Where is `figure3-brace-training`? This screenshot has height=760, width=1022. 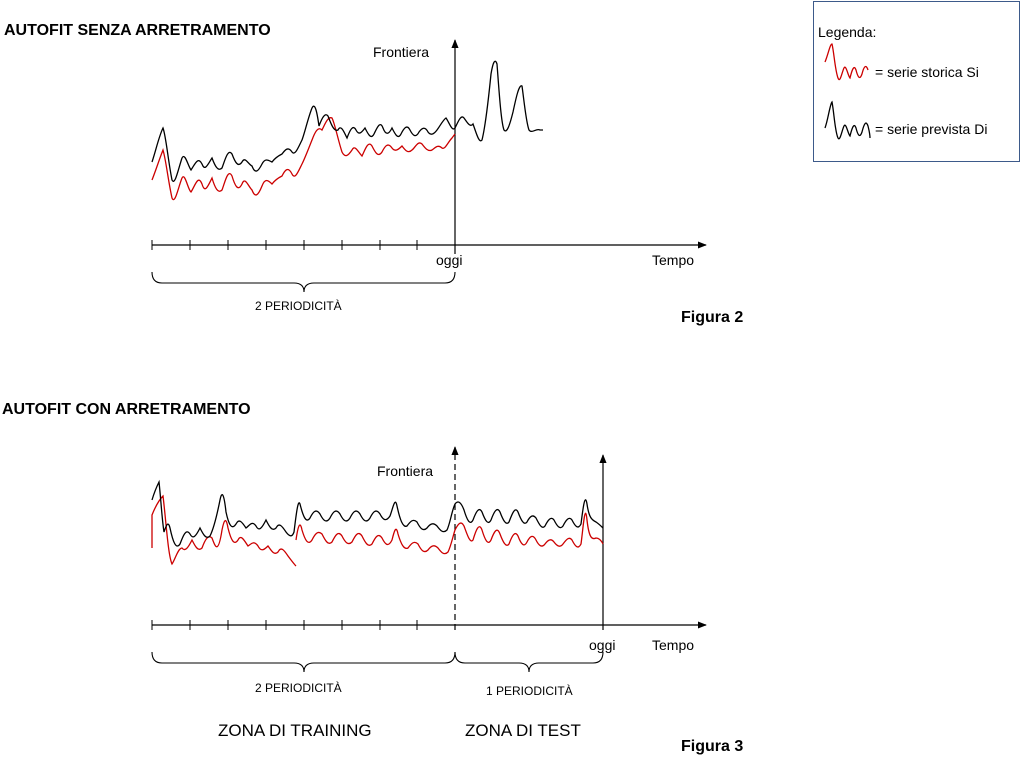 figure3-brace-training is located at coordinates (303, 662).